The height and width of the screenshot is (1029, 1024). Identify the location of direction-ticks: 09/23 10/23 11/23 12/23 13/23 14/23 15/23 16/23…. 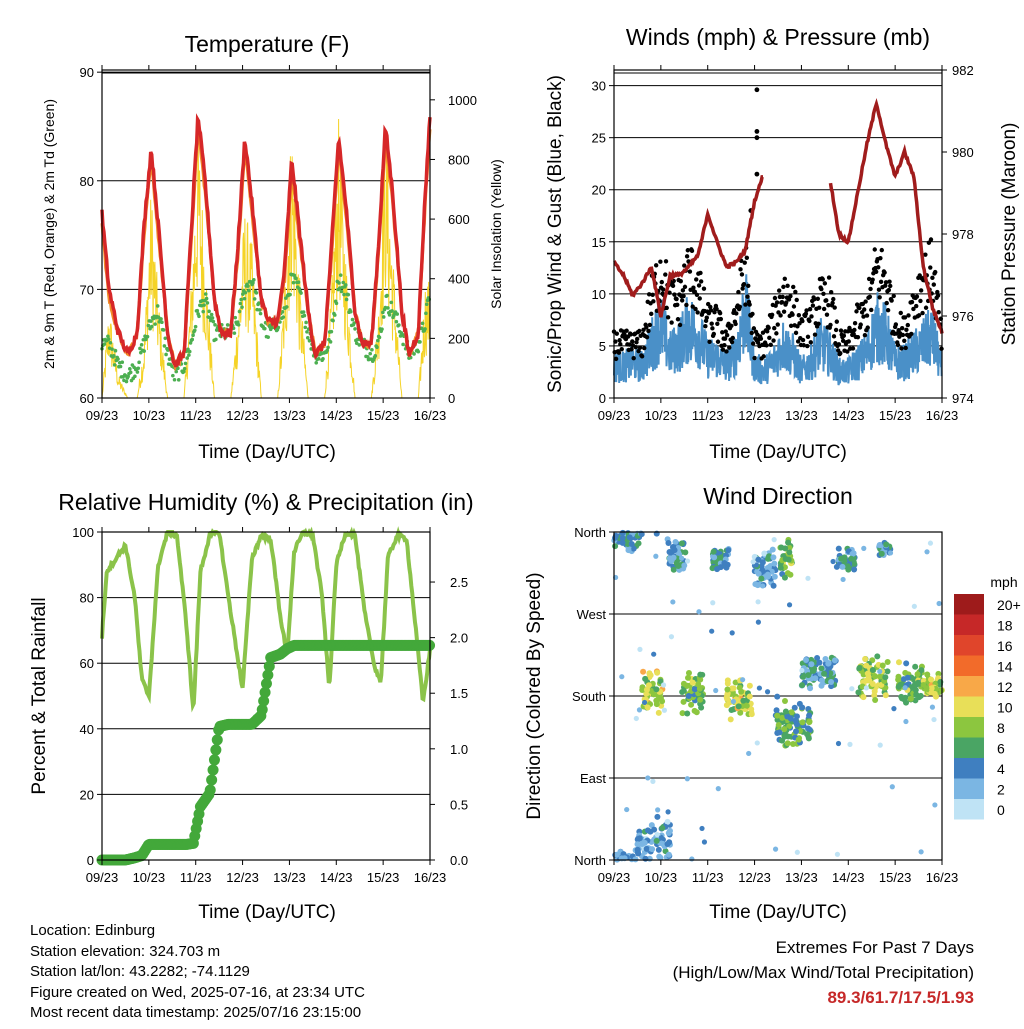
(765, 705).